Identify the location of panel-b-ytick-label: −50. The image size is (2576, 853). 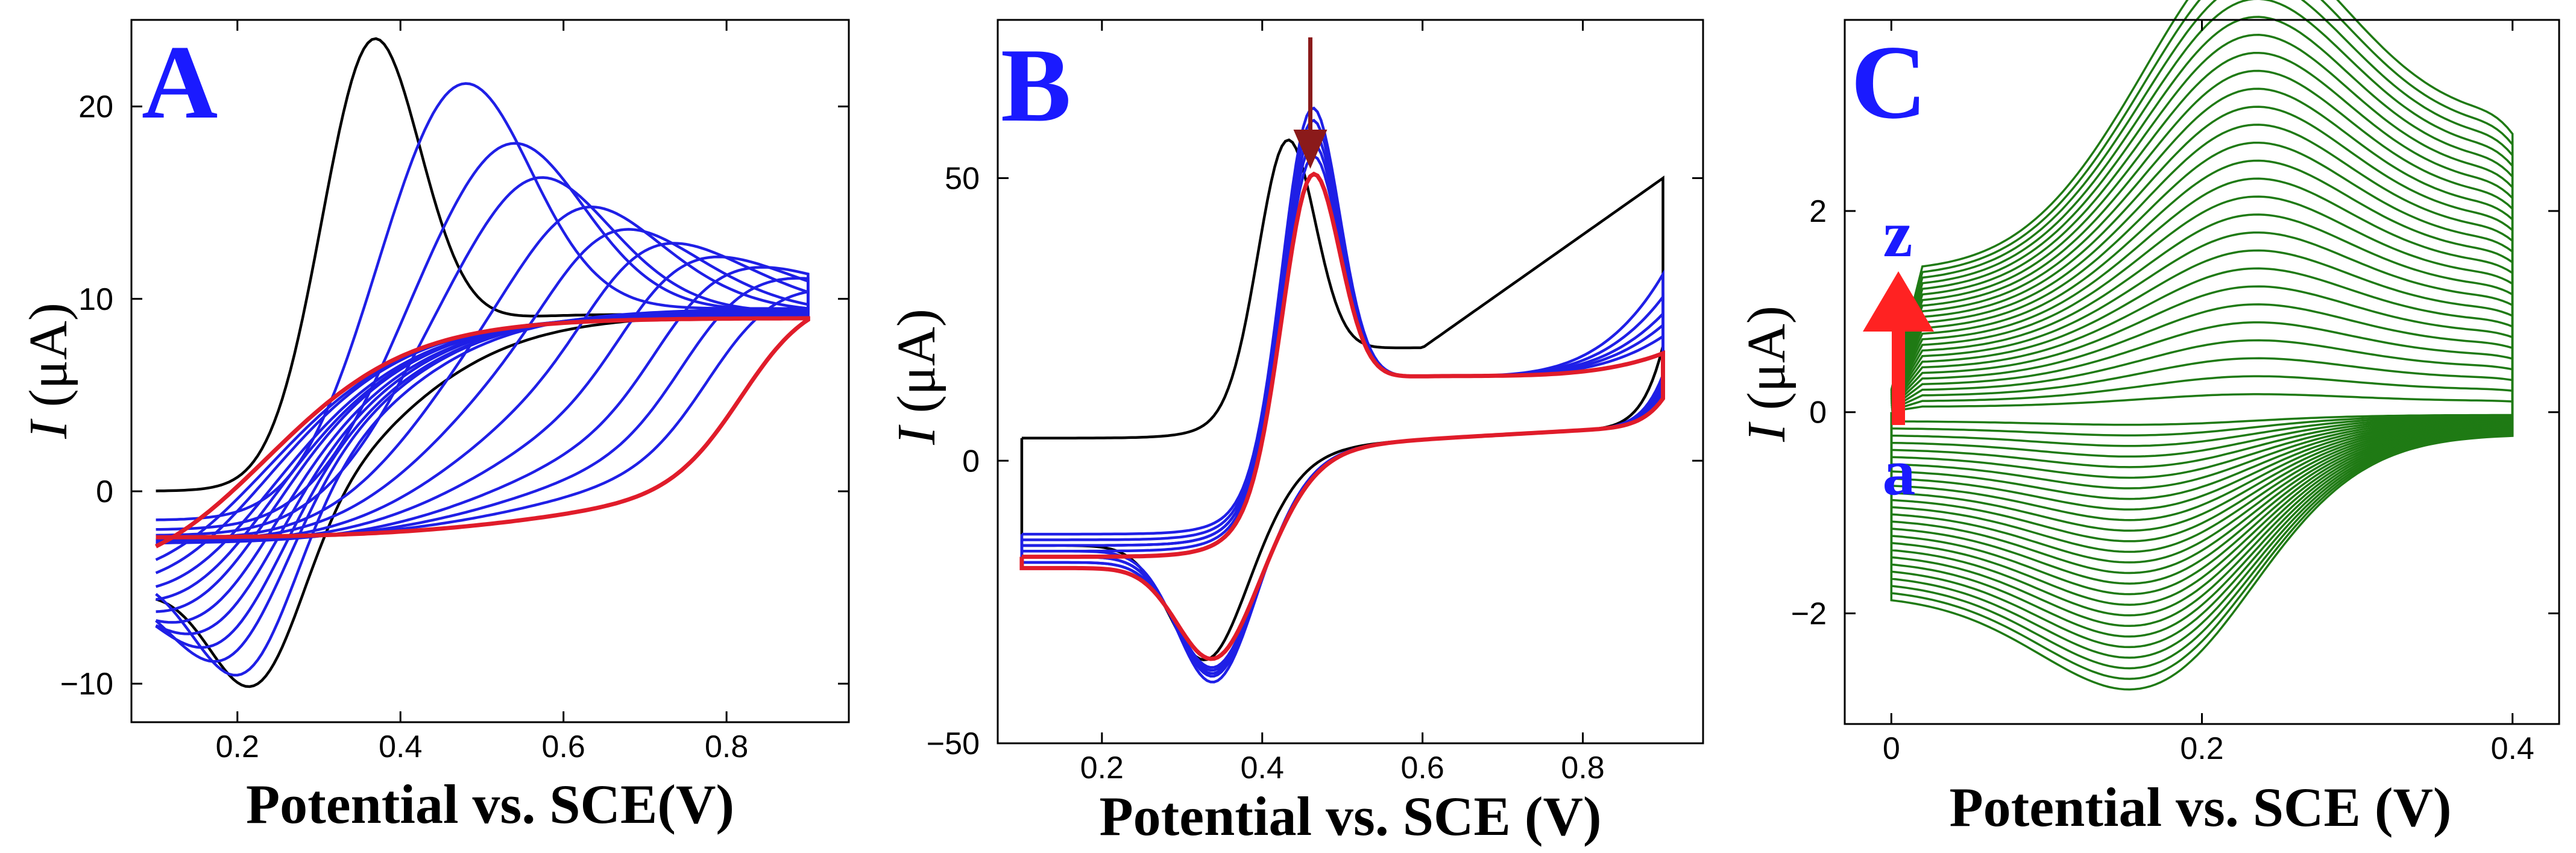
(953, 743).